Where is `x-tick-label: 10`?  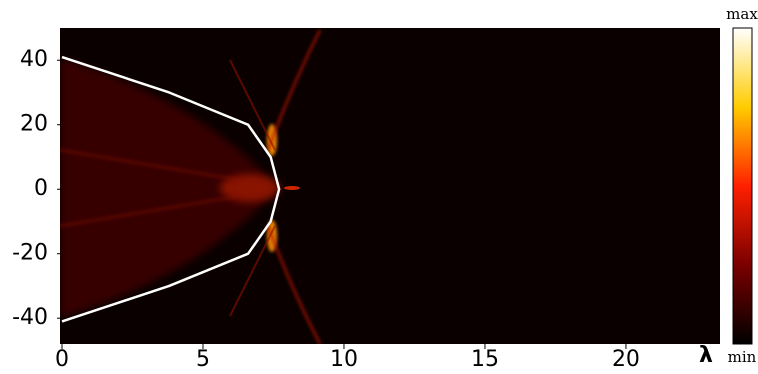 x-tick-label: 10 is located at coordinates (344, 359).